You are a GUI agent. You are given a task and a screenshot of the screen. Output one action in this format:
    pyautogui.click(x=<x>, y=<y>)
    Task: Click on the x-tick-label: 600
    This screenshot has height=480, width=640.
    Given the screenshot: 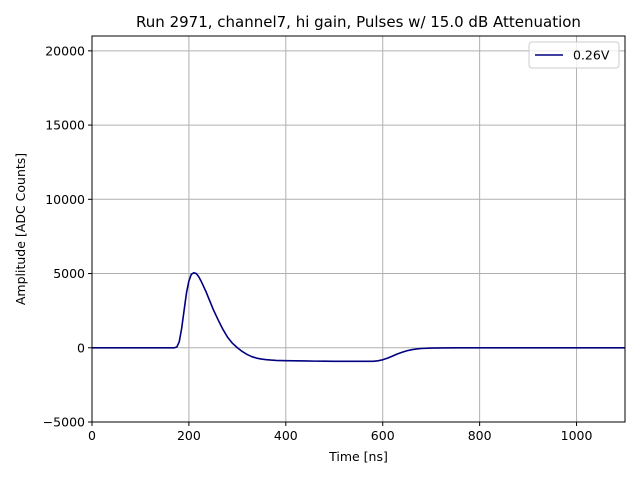 What is the action you would take?
    pyautogui.click(x=383, y=435)
    